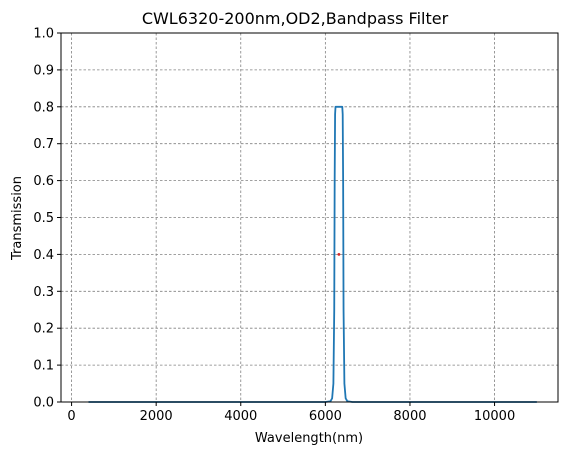 The width and height of the screenshot is (567, 455). I want to click on y-tick-label: 0.2, so click(43, 329).